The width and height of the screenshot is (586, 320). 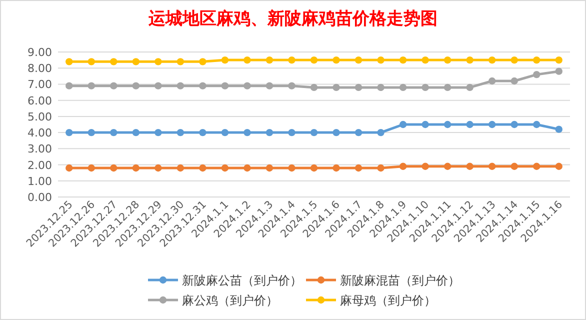 I want to click on y-tick-label: 5.00, so click(x=40, y=117).